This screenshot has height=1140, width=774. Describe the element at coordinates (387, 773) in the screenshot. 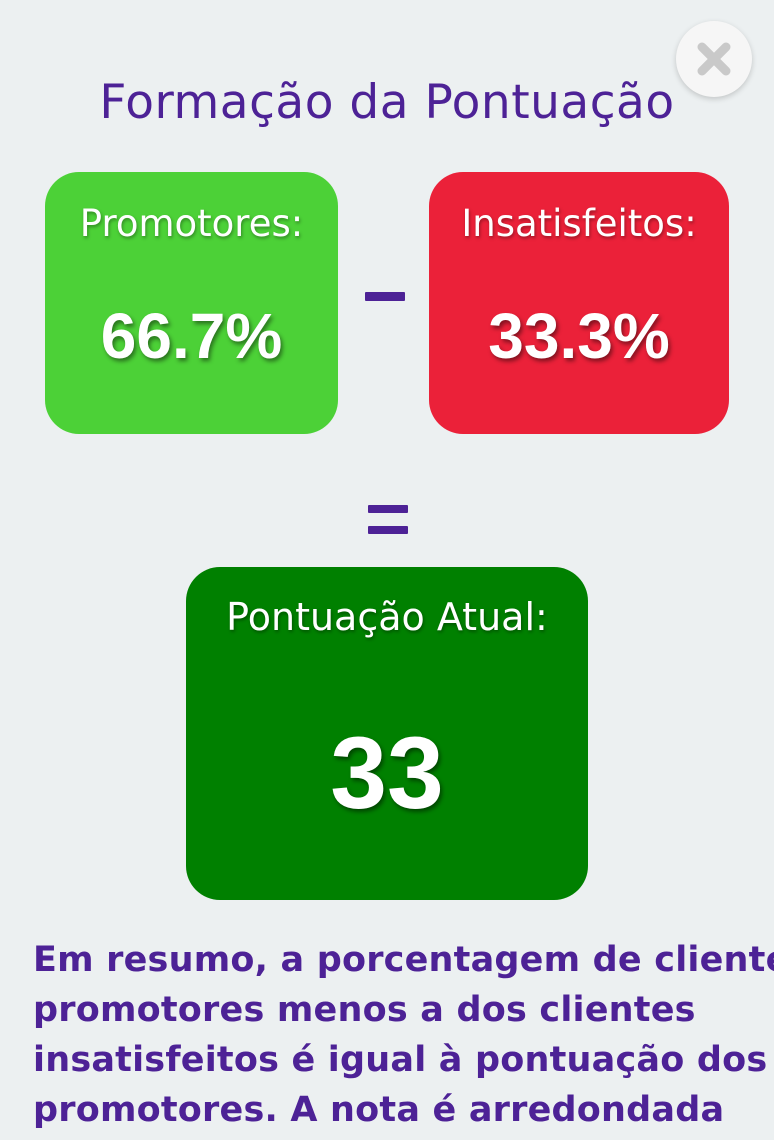

I see `score-value: 33` at that location.